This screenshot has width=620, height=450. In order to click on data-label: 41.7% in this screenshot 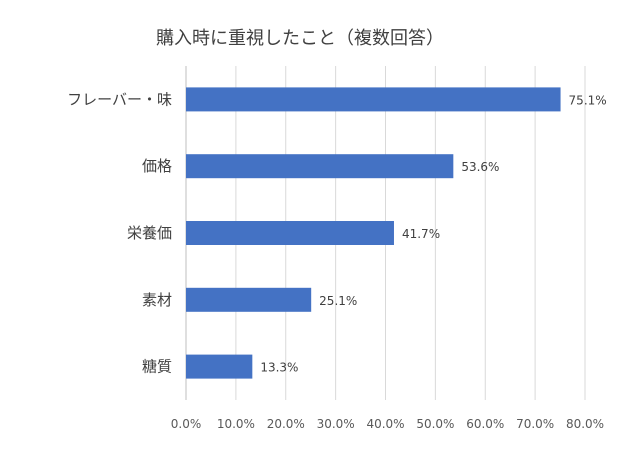, I will do `click(421, 234)`.